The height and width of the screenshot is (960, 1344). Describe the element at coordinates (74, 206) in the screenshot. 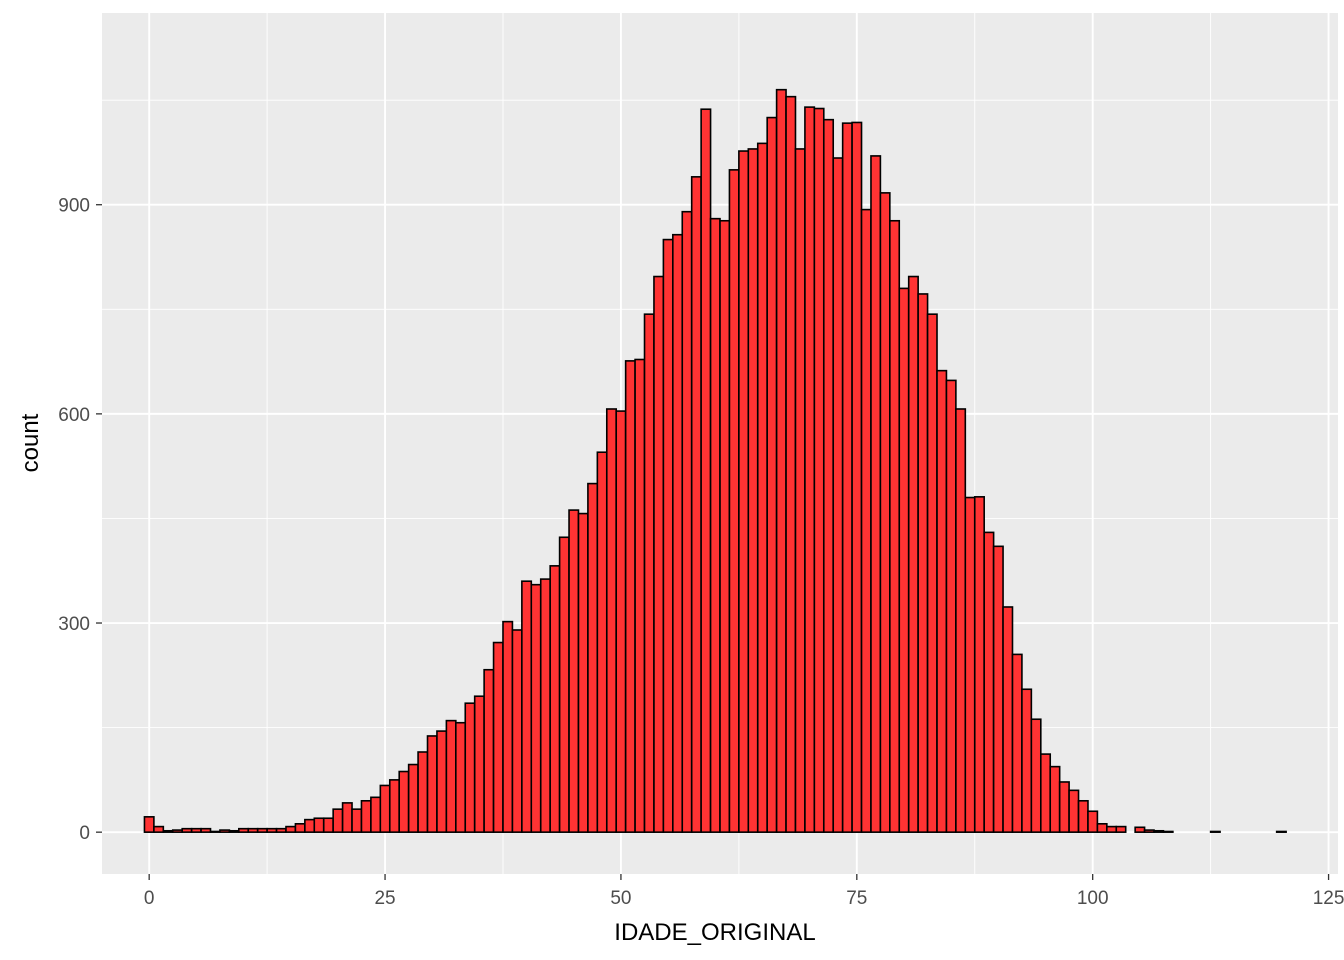

I see `y-tick-label: 900` at that location.